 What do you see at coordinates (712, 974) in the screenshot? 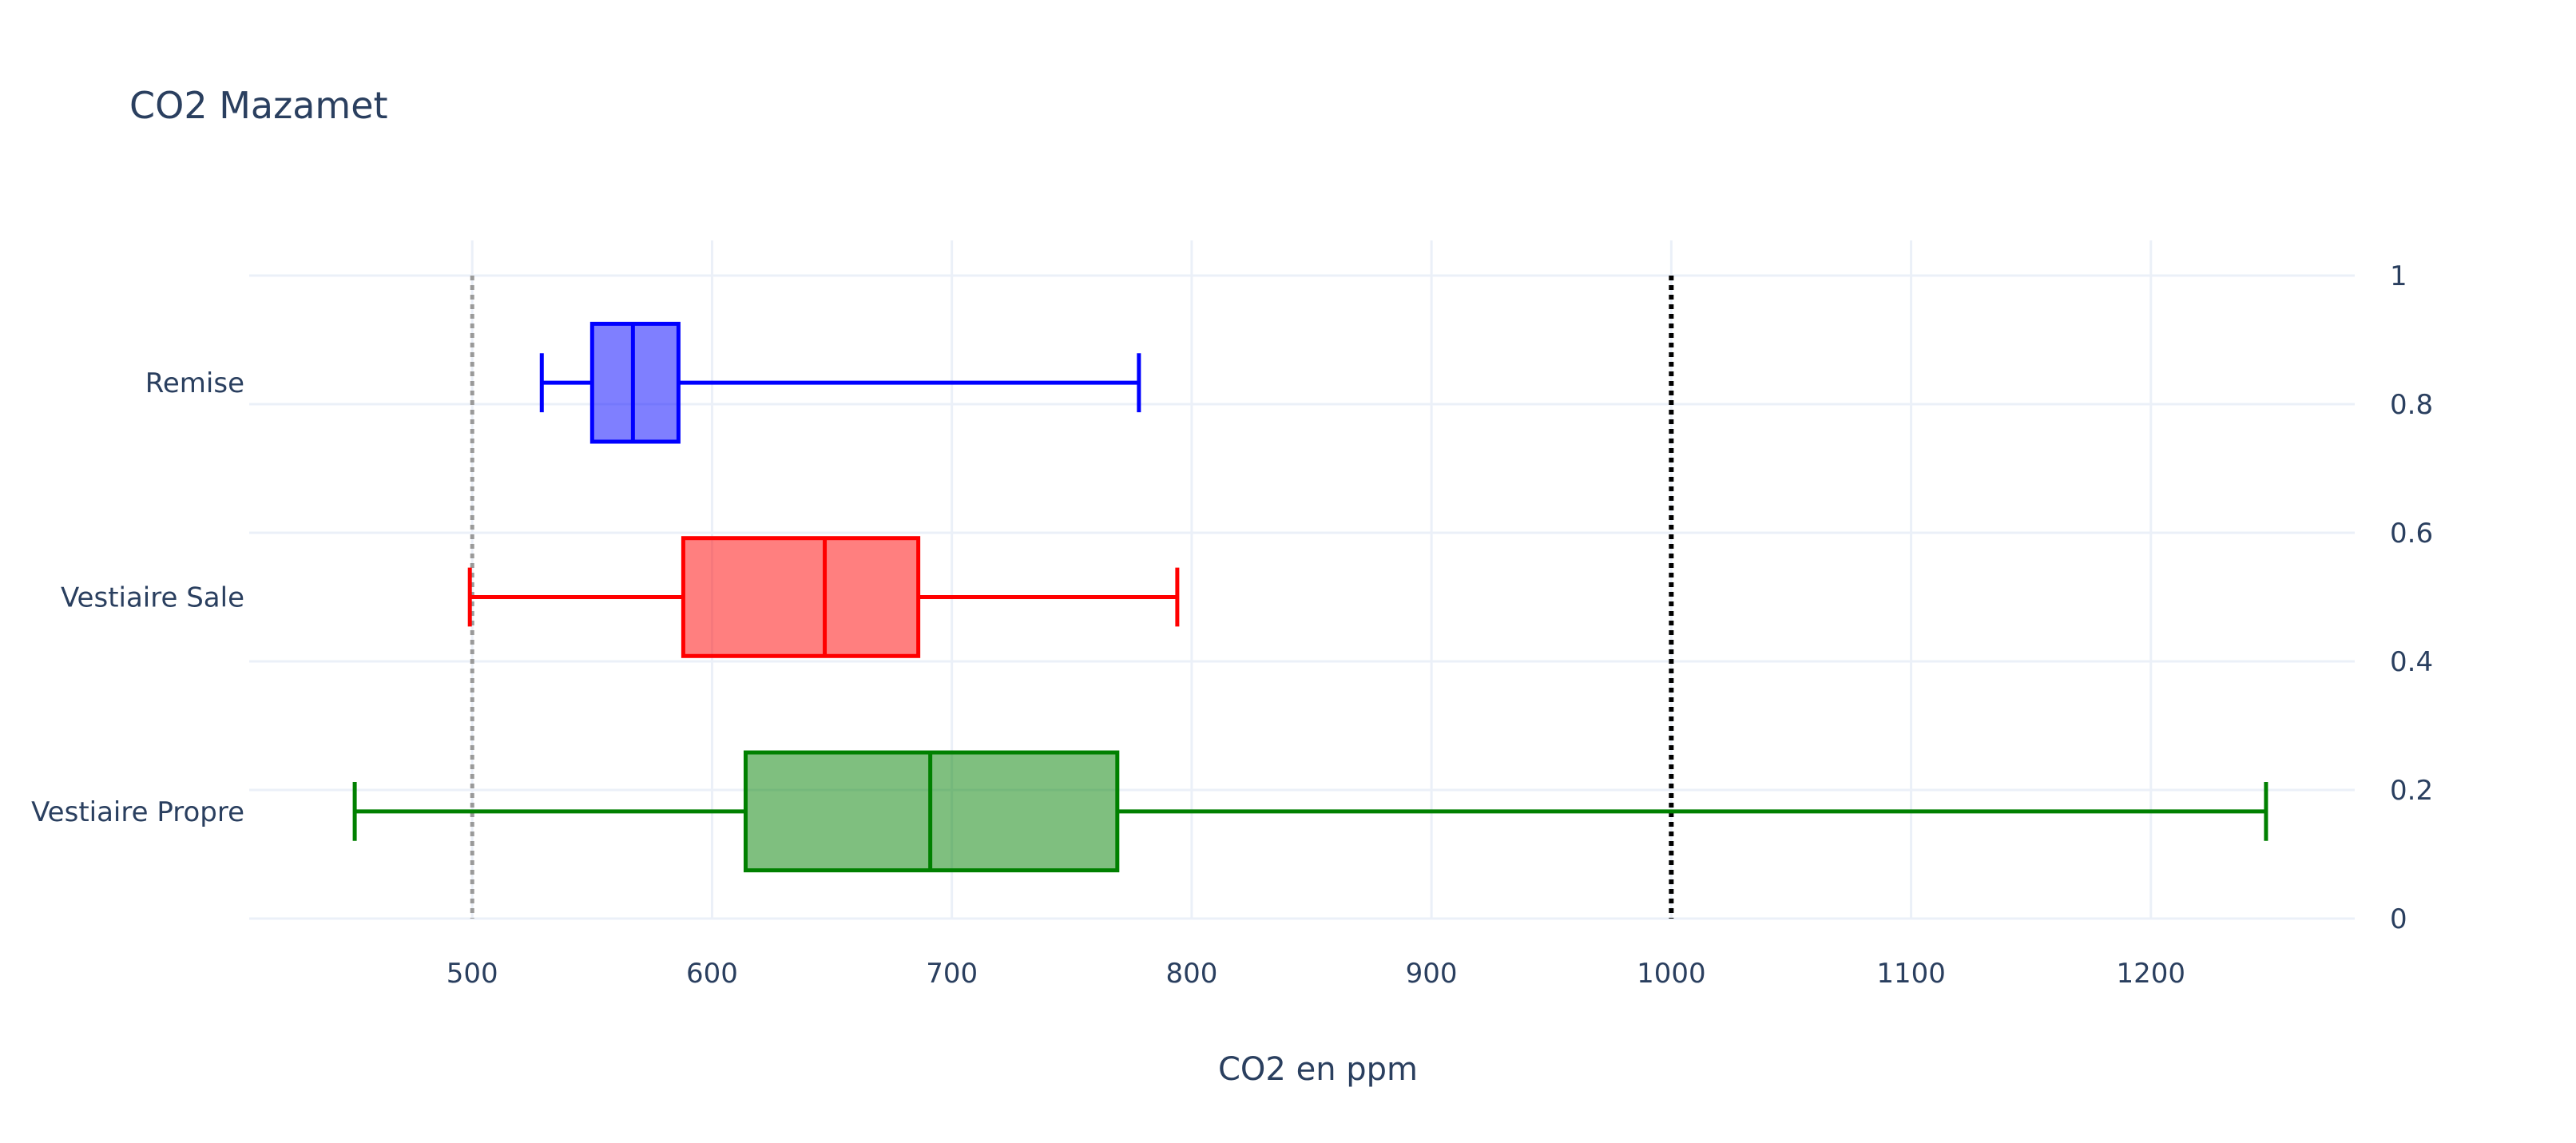
I see `x-tick-label: 600` at bounding box center [712, 974].